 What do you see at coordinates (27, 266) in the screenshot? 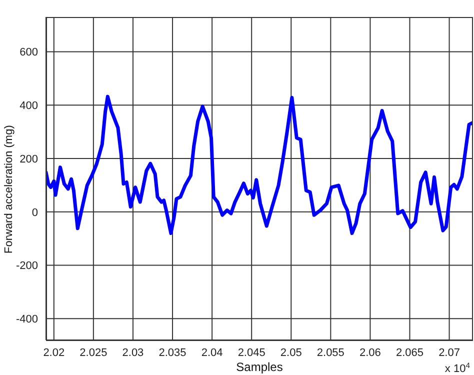
I see `y-tick-label: -200` at bounding box center [27, 266].